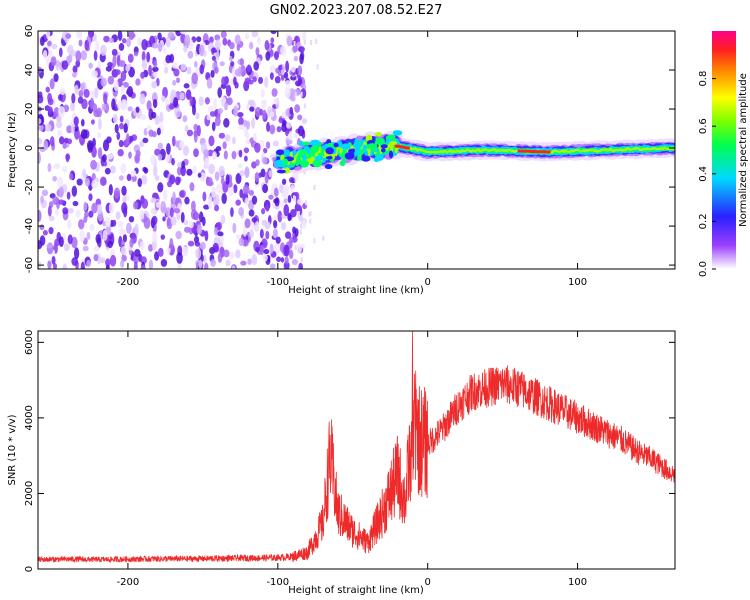  What do you see at coordinates (29, 226) in the screenshot?
I see `spectrogram-y-tick-label: -40` at bounding box center [29, 226].